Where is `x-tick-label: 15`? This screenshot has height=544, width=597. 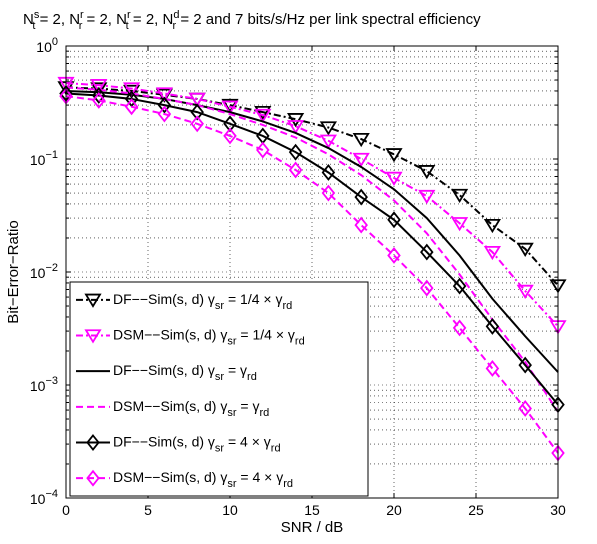 x-tick-label: 15 is located at coordinates (312, 510).